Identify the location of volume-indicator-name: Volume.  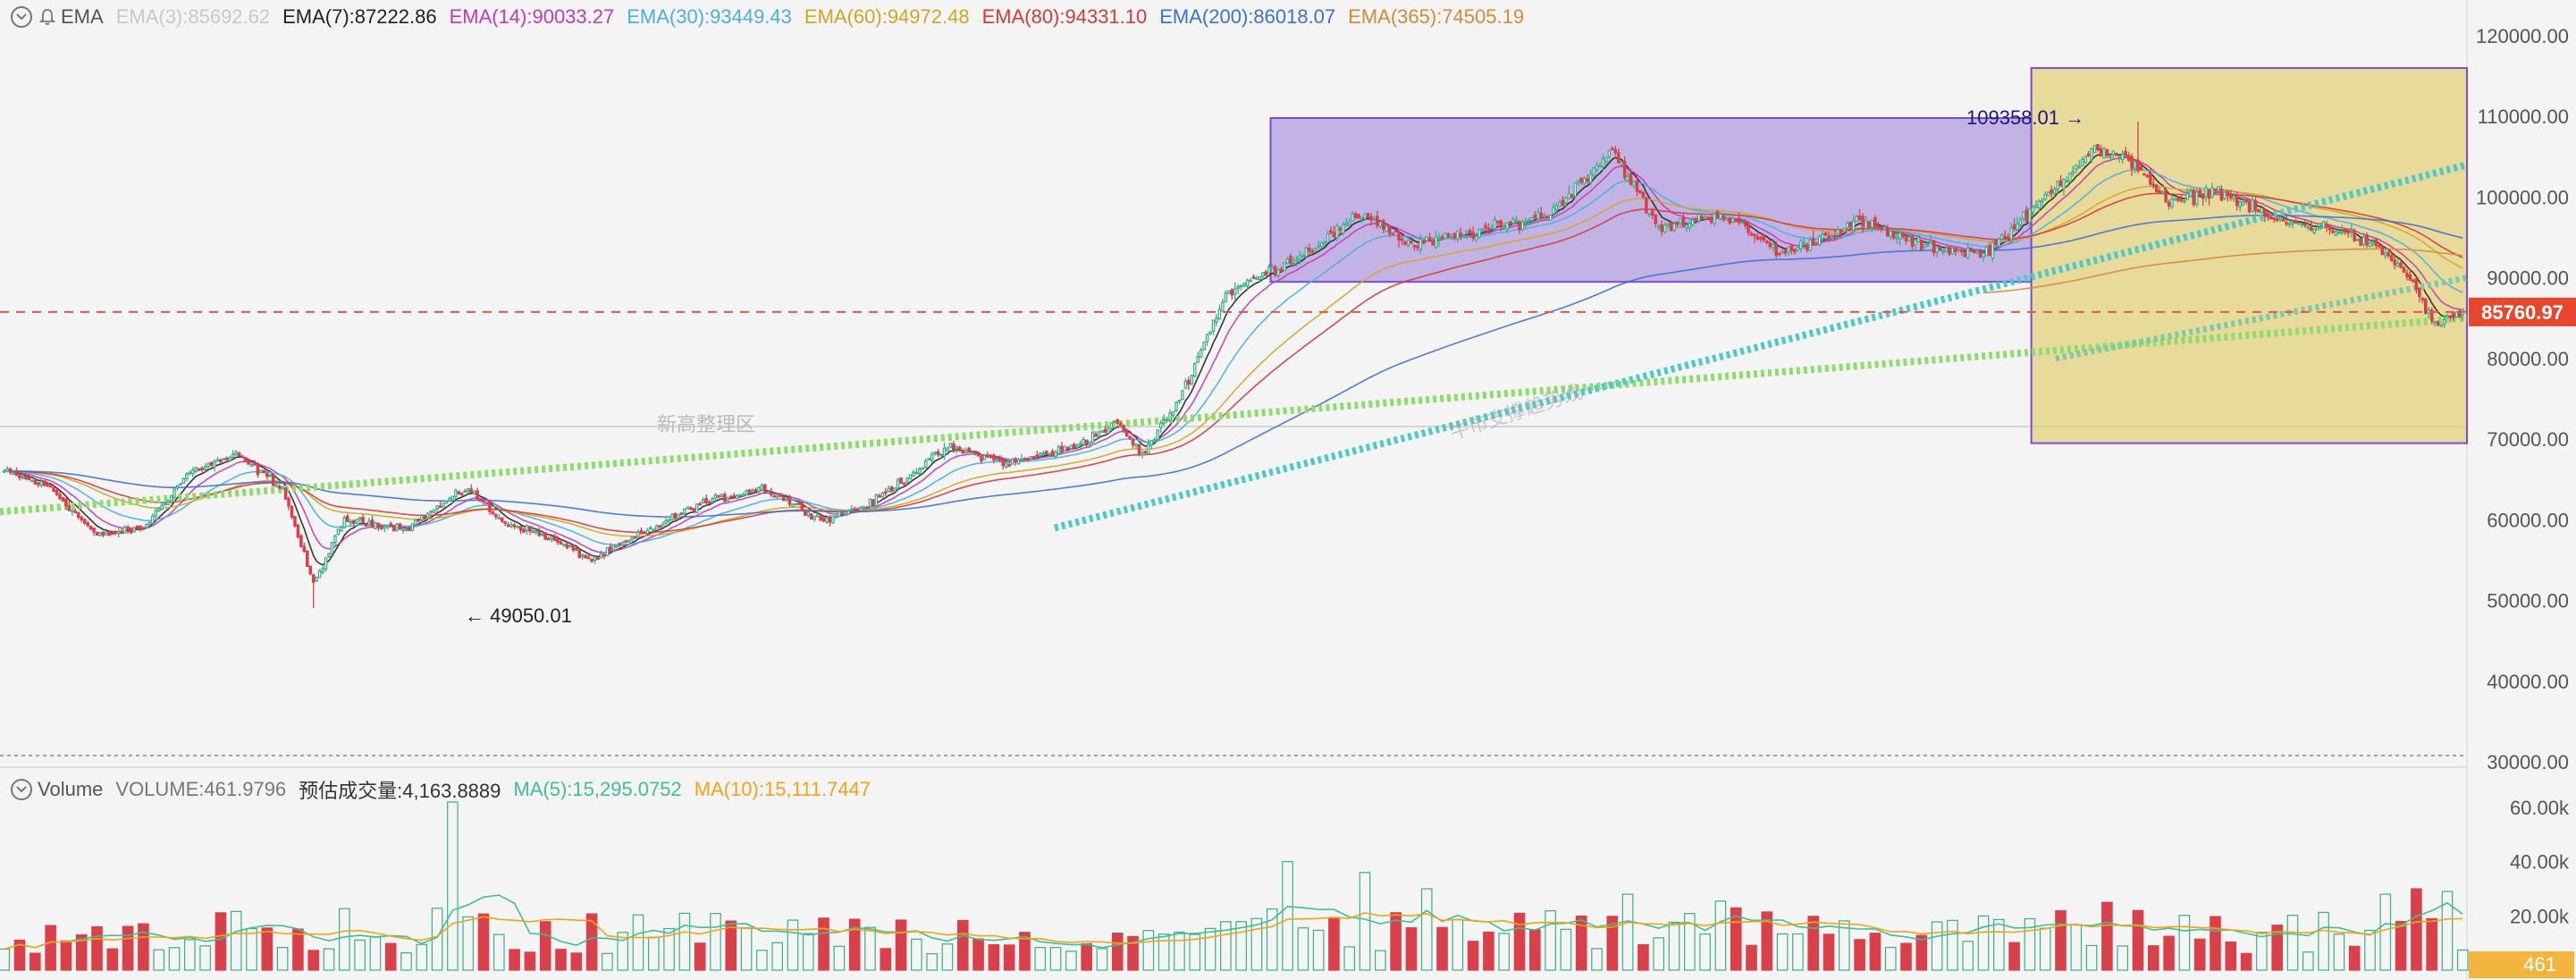
(71, 789).